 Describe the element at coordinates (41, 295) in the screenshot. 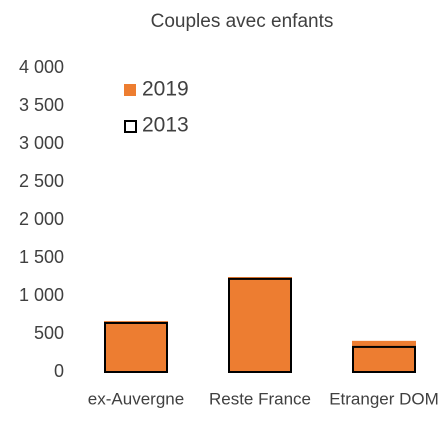

I see `y-tick-label: 1 000` at that location.